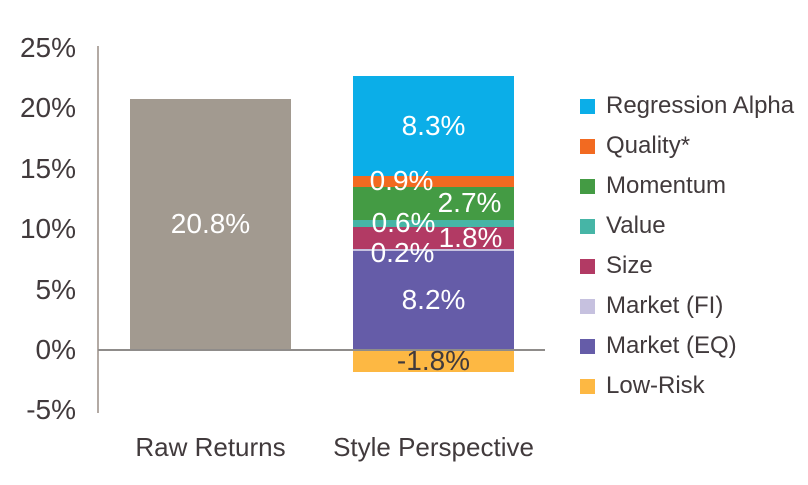 This screenshot has width=808, height=485. What do you see at coordinates (469, 203) in the screenshot?
I see `segment-value-label: 2.7%` at bounding box center [469, 203].